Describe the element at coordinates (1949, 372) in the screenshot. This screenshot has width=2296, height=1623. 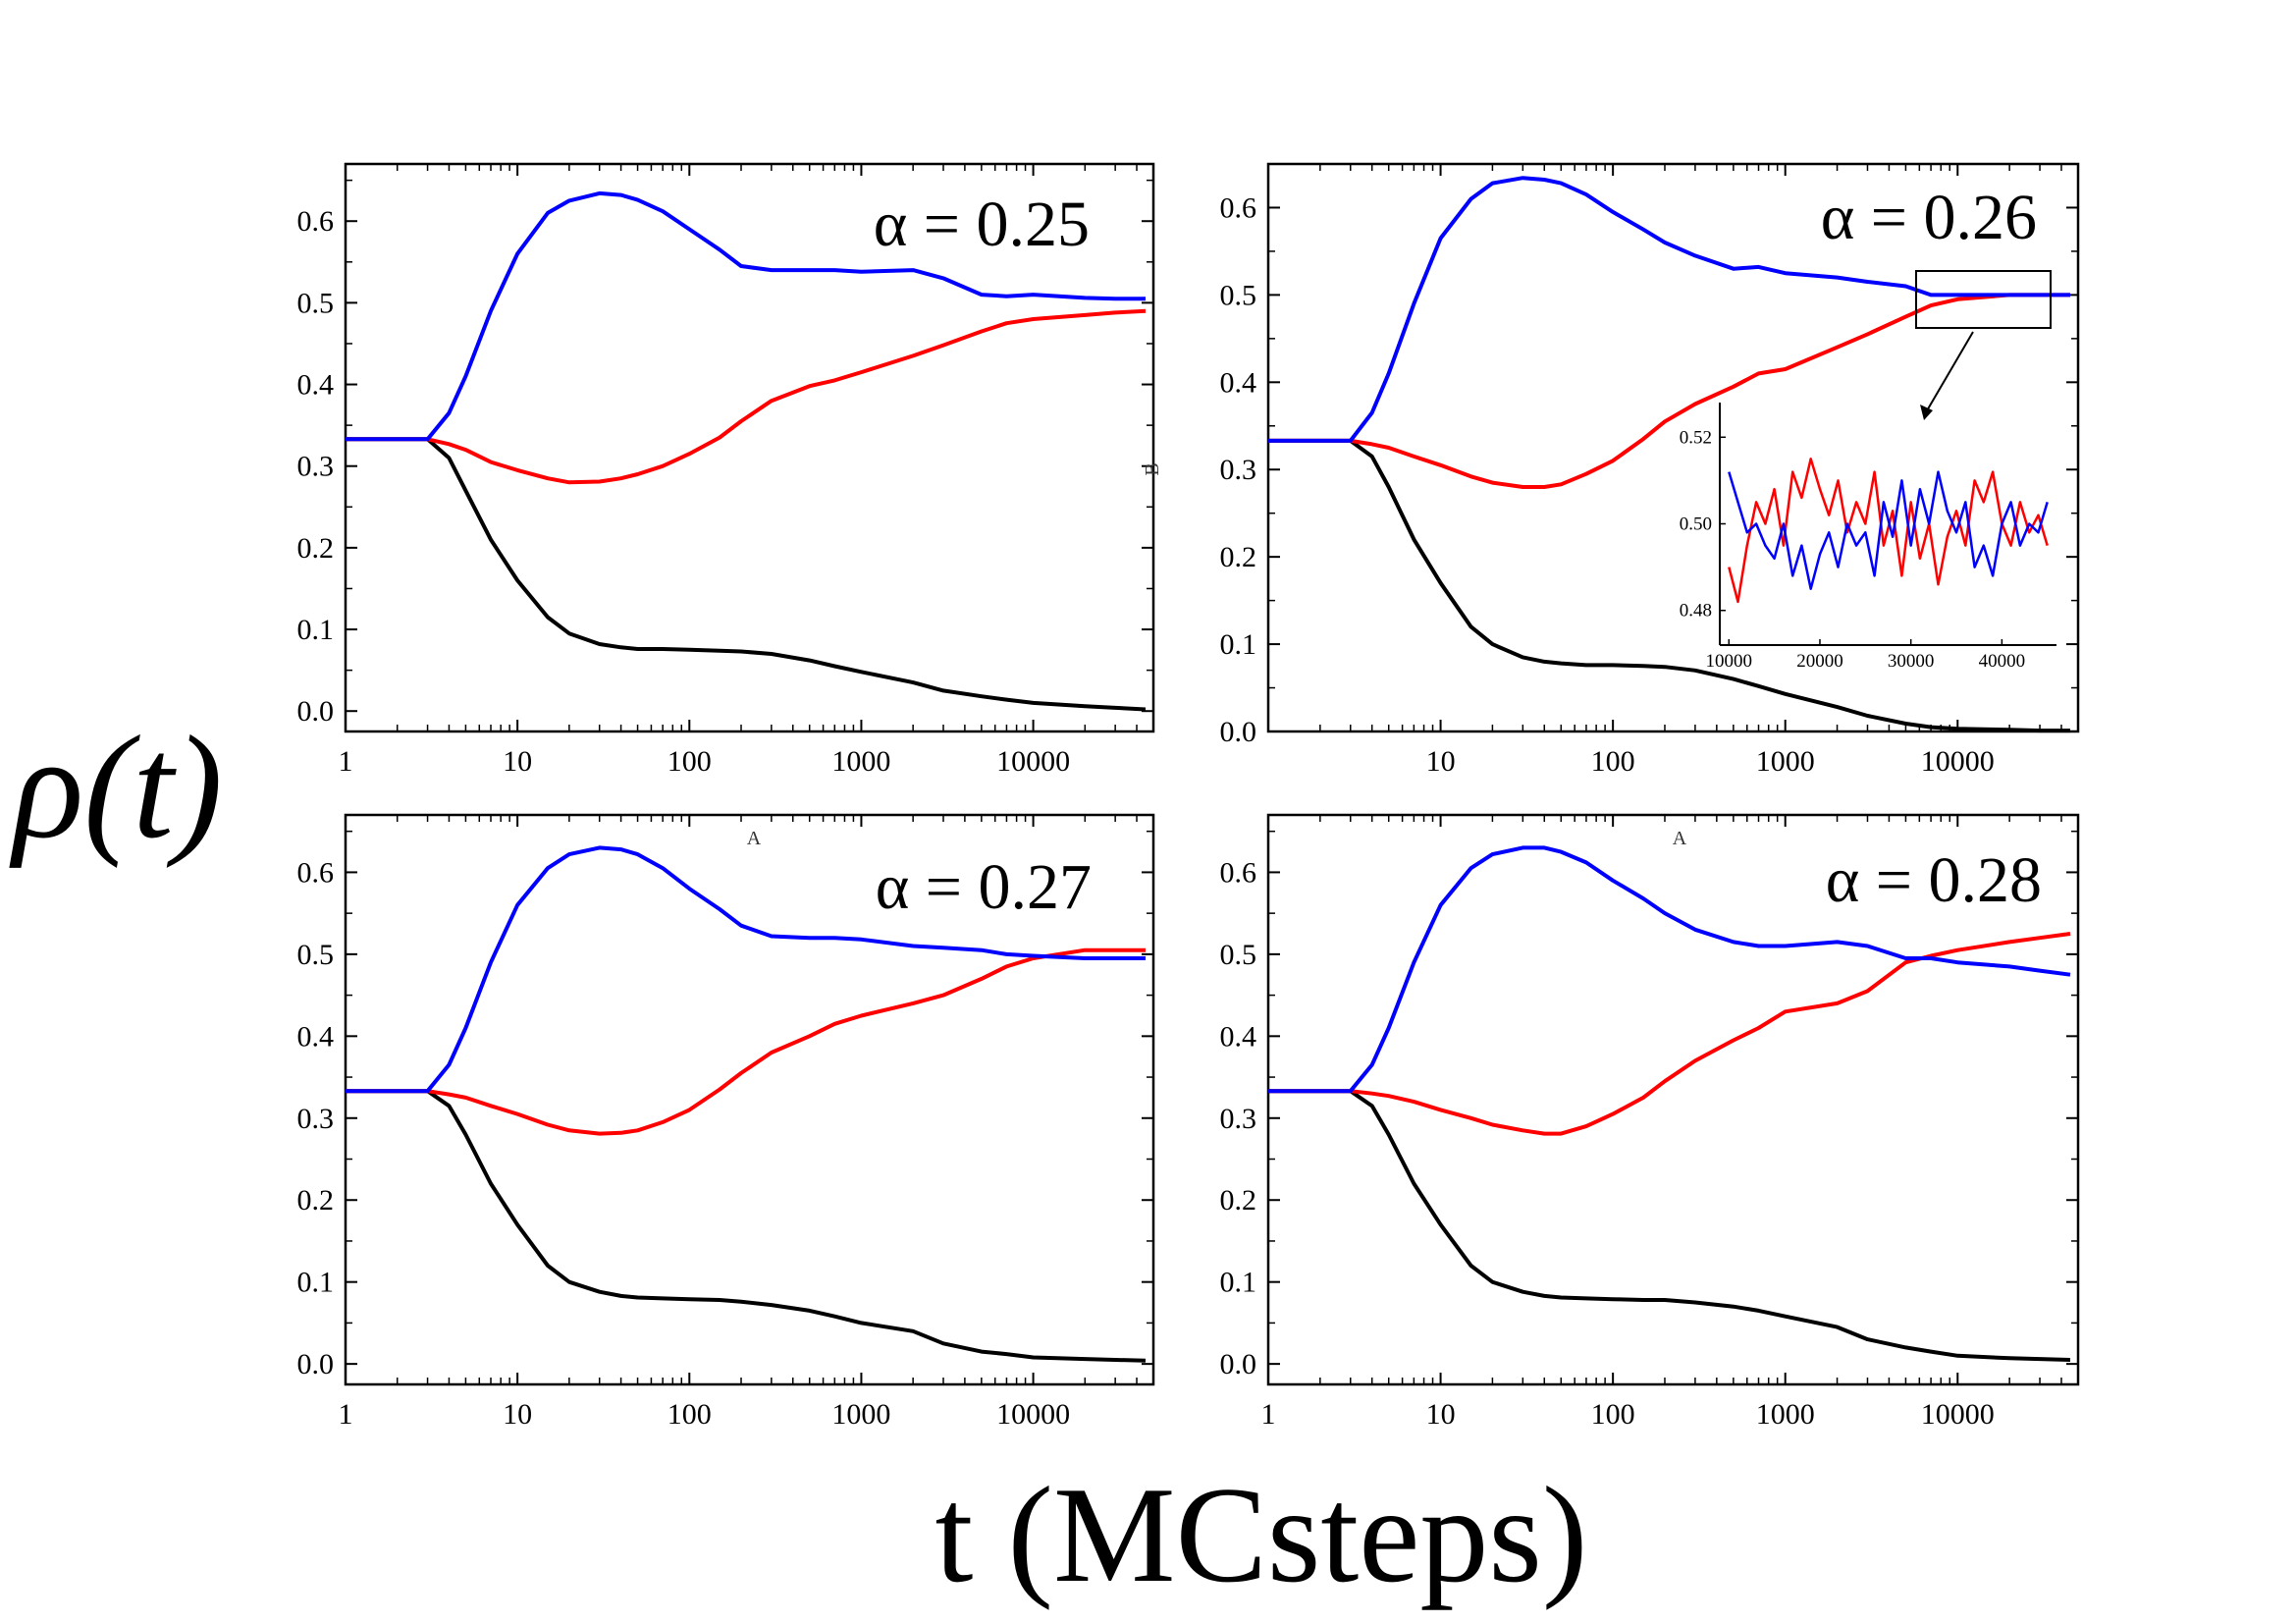
I see `zoom-arrow` at that location.